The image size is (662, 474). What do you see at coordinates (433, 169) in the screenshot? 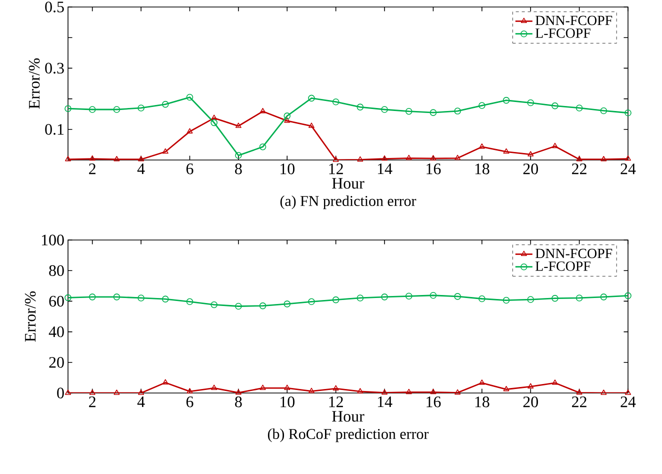
I see `x-tick-label: 16` at bounding box center [433, 169].